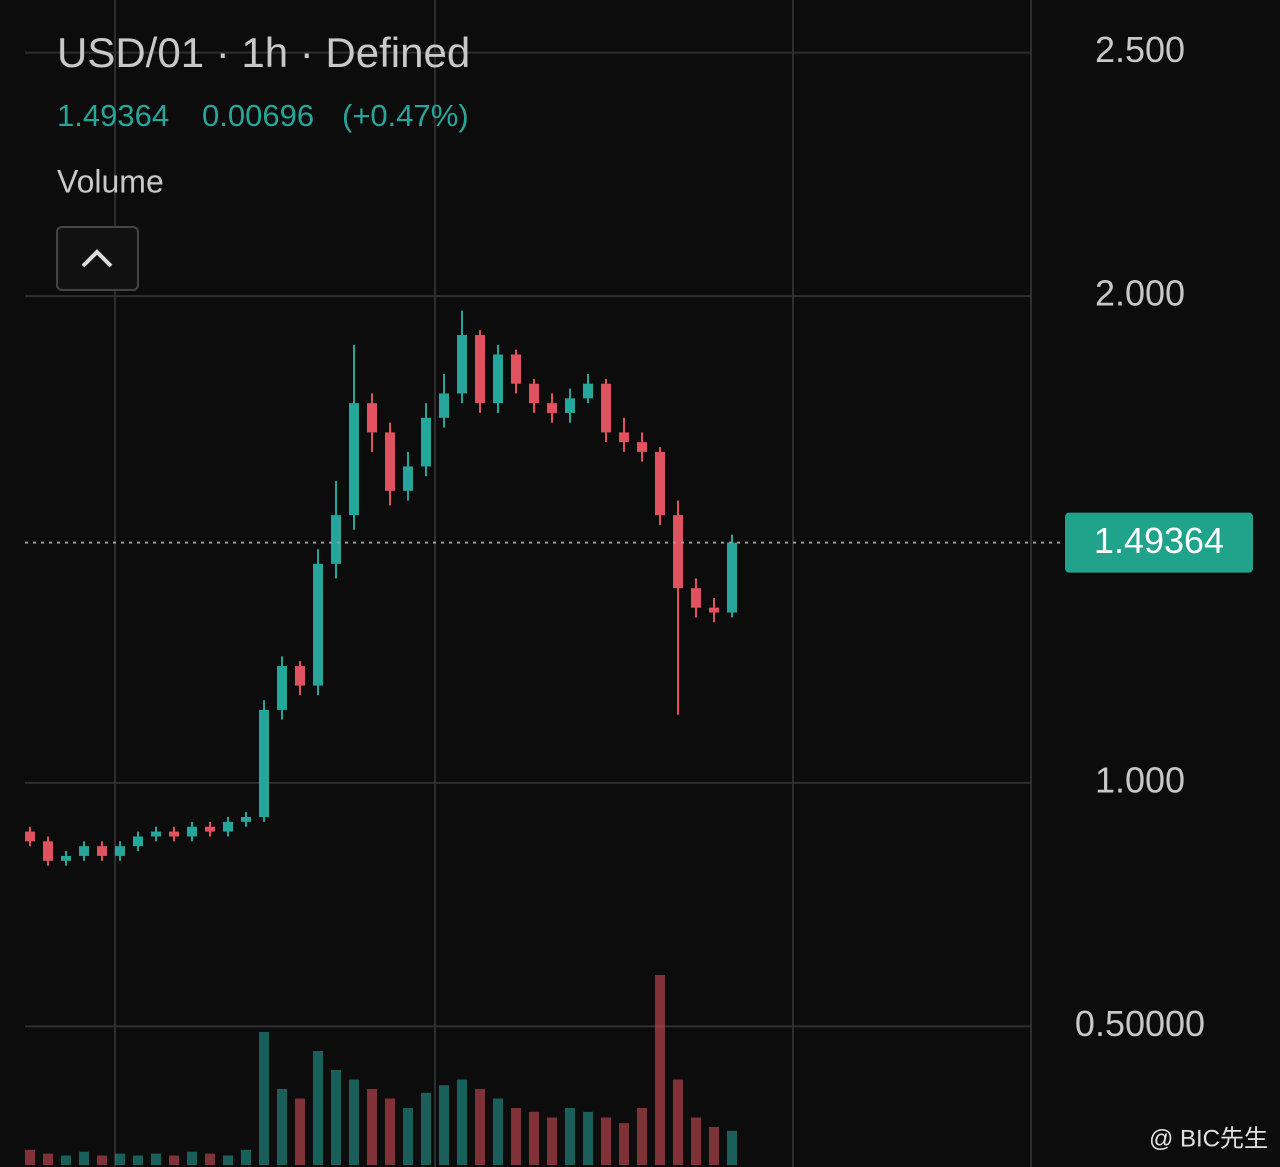 The image size is (1280, 1167). What do you see at coordinates (1140, 293) in the screenshot?
I see `y-tick-label: 2.000` at bounding box center [1140, 293].